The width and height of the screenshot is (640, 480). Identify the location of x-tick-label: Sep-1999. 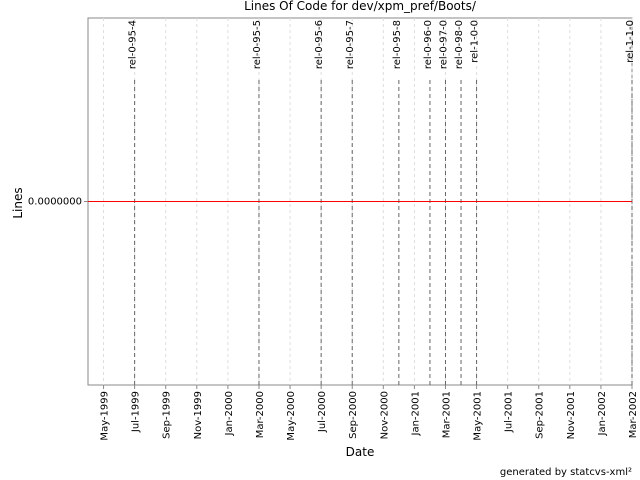
(167, 415).